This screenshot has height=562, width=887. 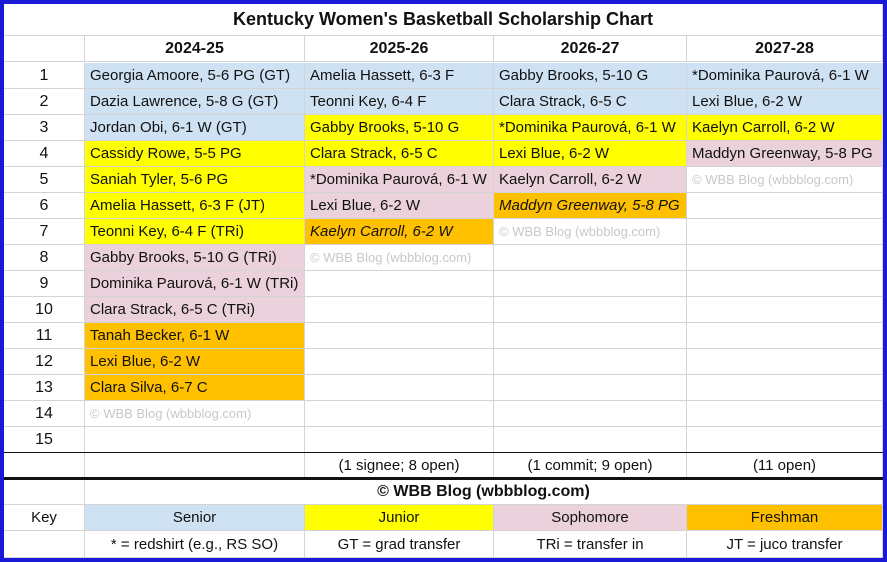 I want to click on roster-cell: Gabby Brooks, 5-10 G (TRi), so click(x=195, y=258).